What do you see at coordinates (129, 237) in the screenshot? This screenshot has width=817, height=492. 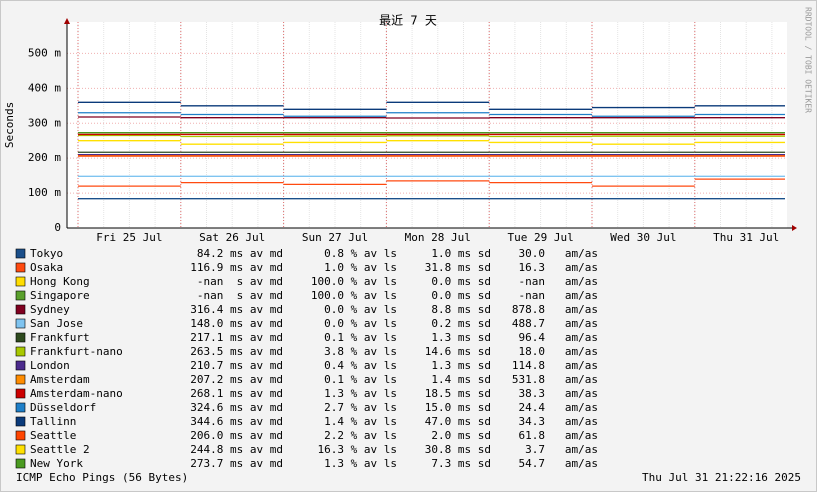 I see `x-tick-label: Fri 25 Jul` at bounding box center [129, 237].